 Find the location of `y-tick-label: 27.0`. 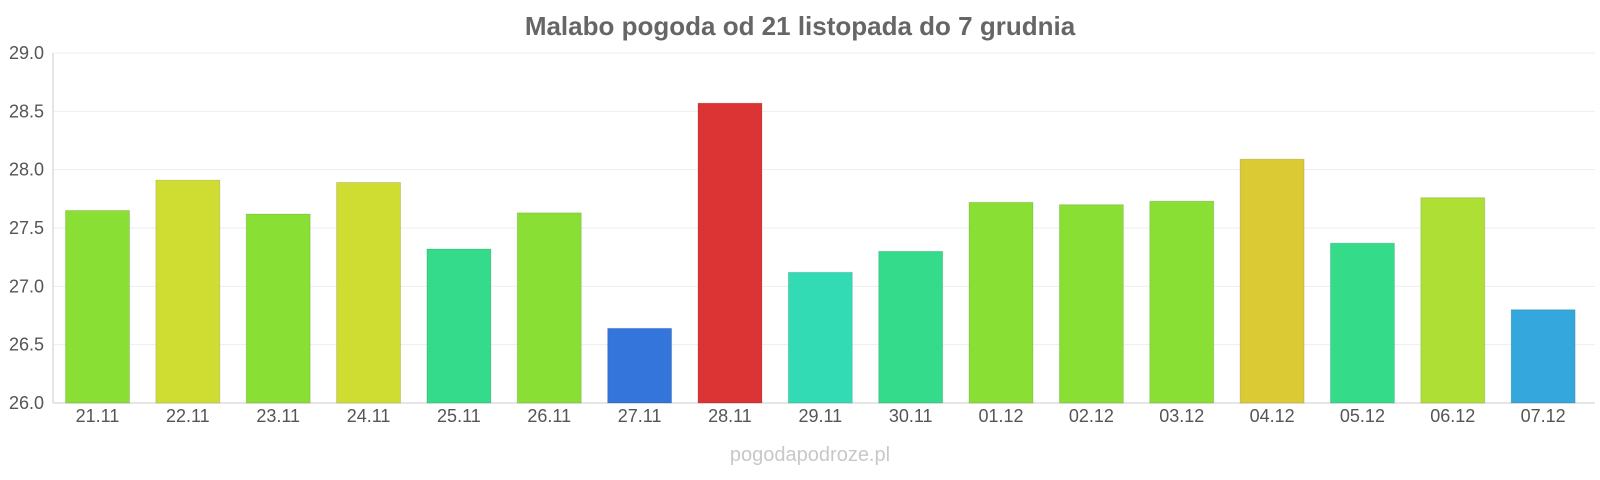

y-tick-label: 27.0 is located at coordinates (26, 286).